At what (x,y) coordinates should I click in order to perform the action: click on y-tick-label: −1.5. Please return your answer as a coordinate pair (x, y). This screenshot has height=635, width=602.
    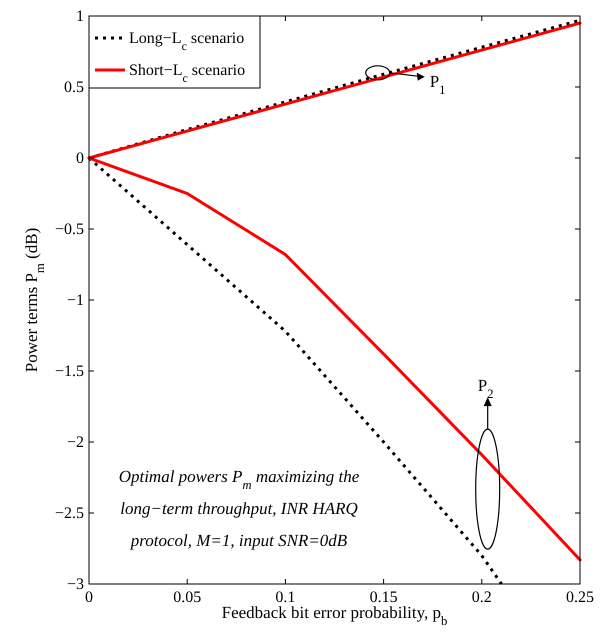
    Looking at the image, I should click on (69, 371).